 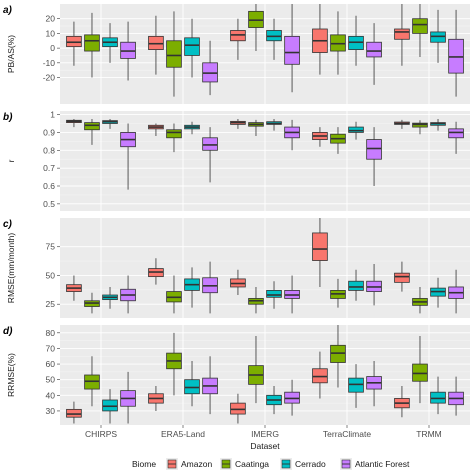 What do you see at coordinates (49, 63) in the screenshot?
I see `y-tick-label: -10` at bounding box center [49, 63].